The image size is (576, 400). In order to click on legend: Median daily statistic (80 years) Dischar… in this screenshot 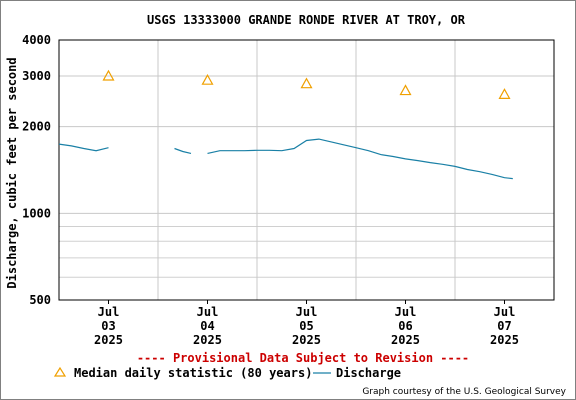, I will do `click(227, 373)`.